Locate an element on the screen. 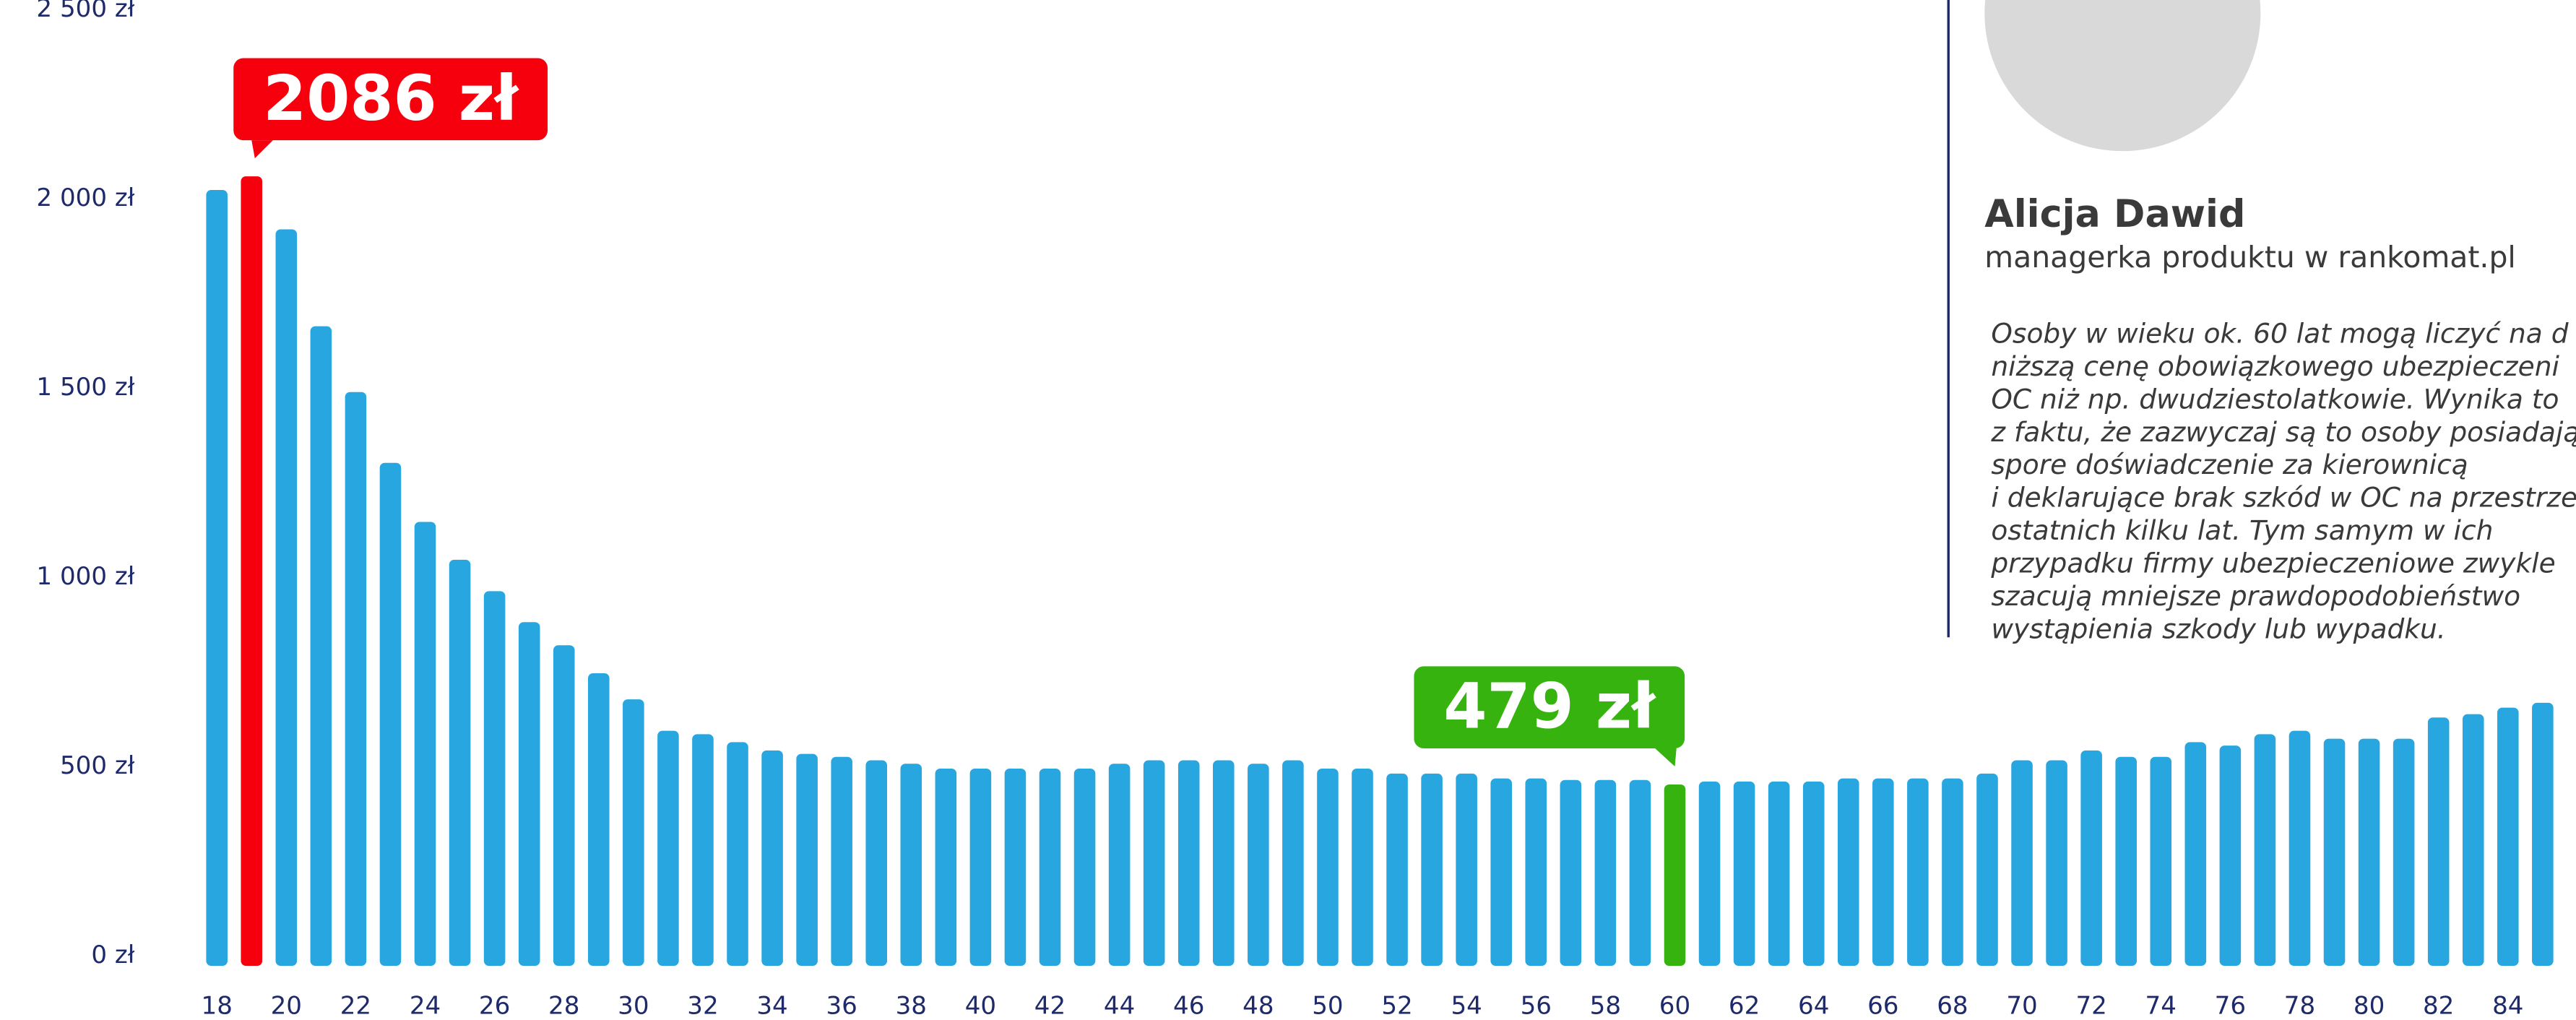 This screenshot has width=2576, height=1020. quote-line: przypadku firmy ubezpieczeniowe zwykle is located at coordinates (2272, 563).